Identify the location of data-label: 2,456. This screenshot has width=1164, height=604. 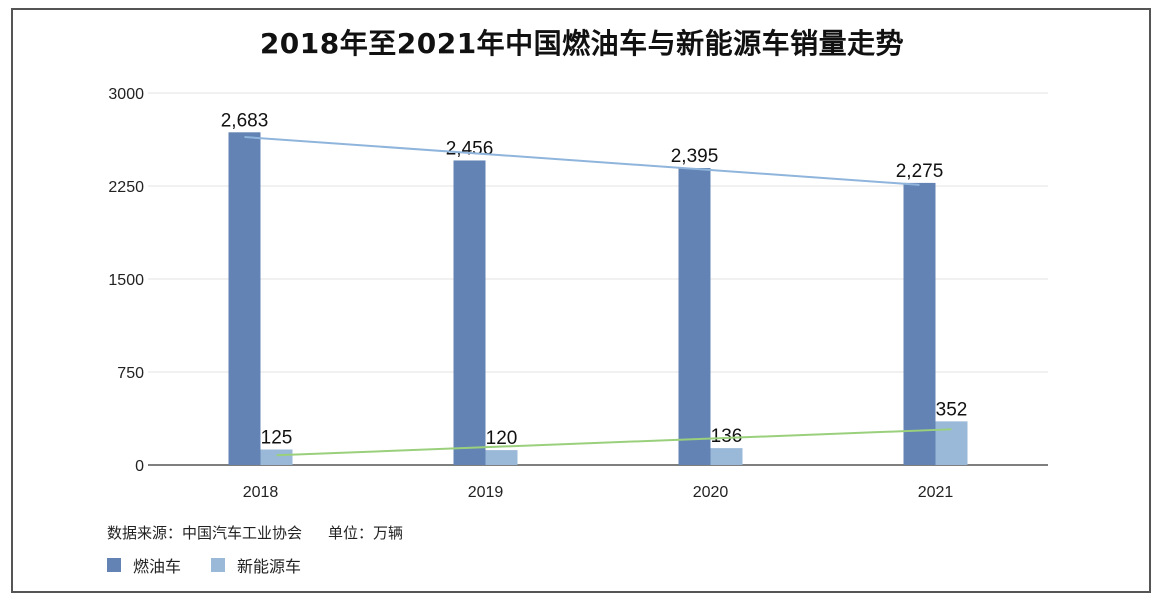
(470, 148).